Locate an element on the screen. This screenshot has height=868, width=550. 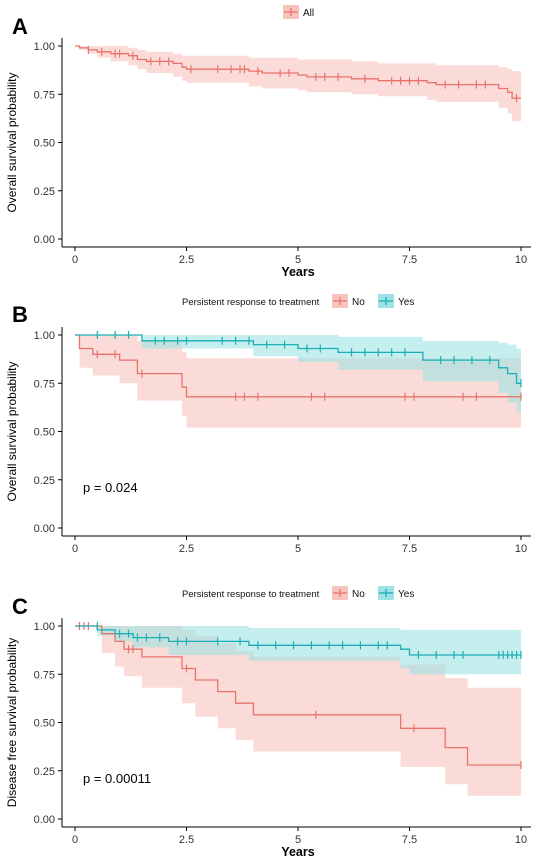
p-value: p = 0.024 is located at coordinates (110, 487).